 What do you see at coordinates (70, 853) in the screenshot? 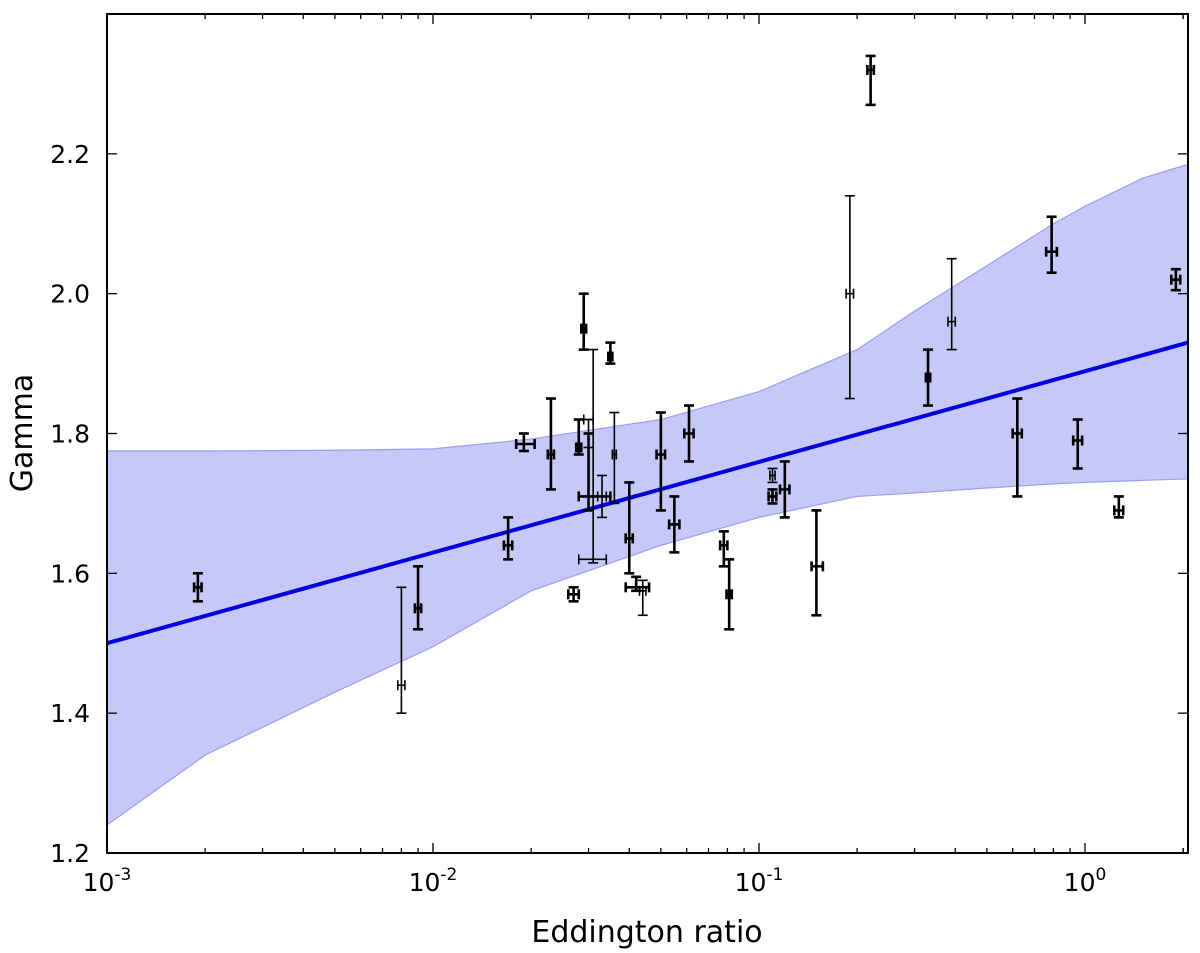
I see `y-tick-label: 1.2` at bounding box center [70, 853].